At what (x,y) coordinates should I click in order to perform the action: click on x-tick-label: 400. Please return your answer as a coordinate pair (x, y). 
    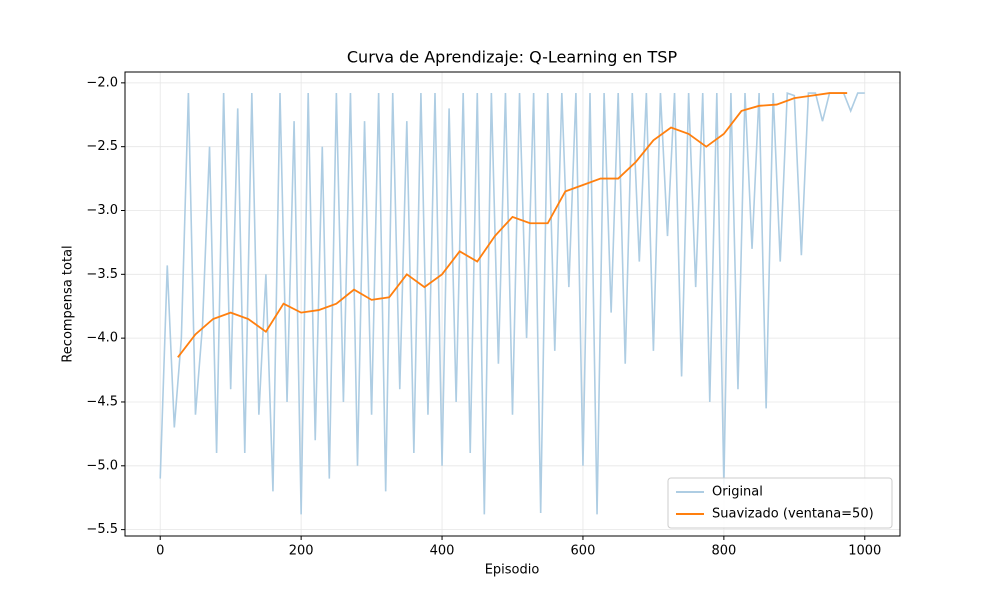
    Looking at the image, I should click on (442, 551).